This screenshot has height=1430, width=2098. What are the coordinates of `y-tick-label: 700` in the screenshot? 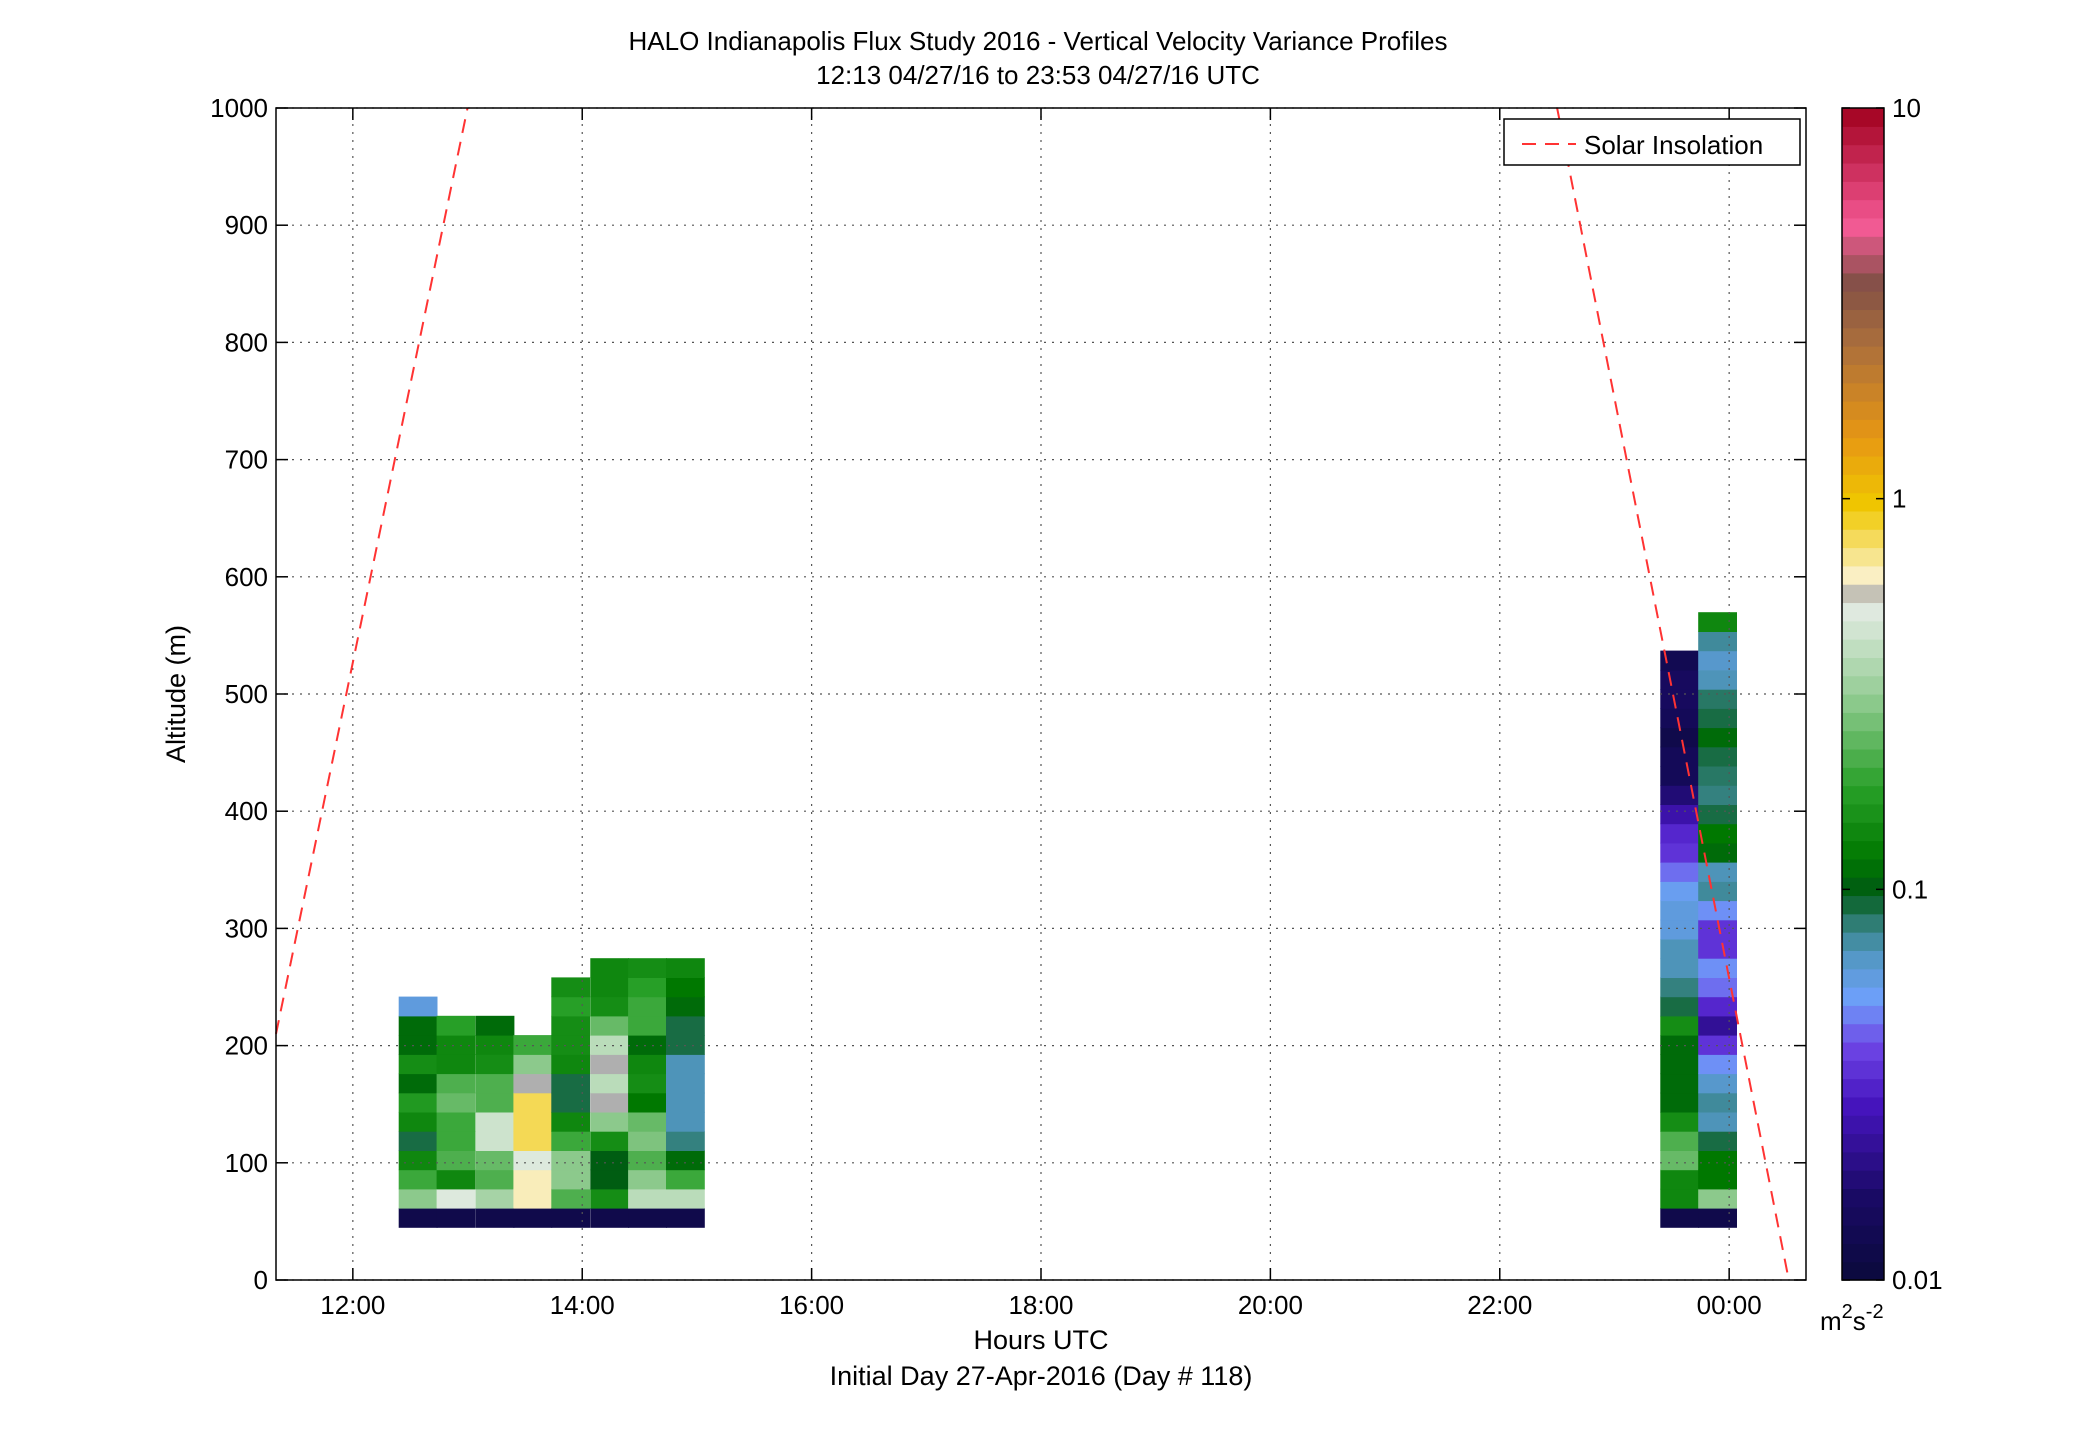 It's located at (246, 460).